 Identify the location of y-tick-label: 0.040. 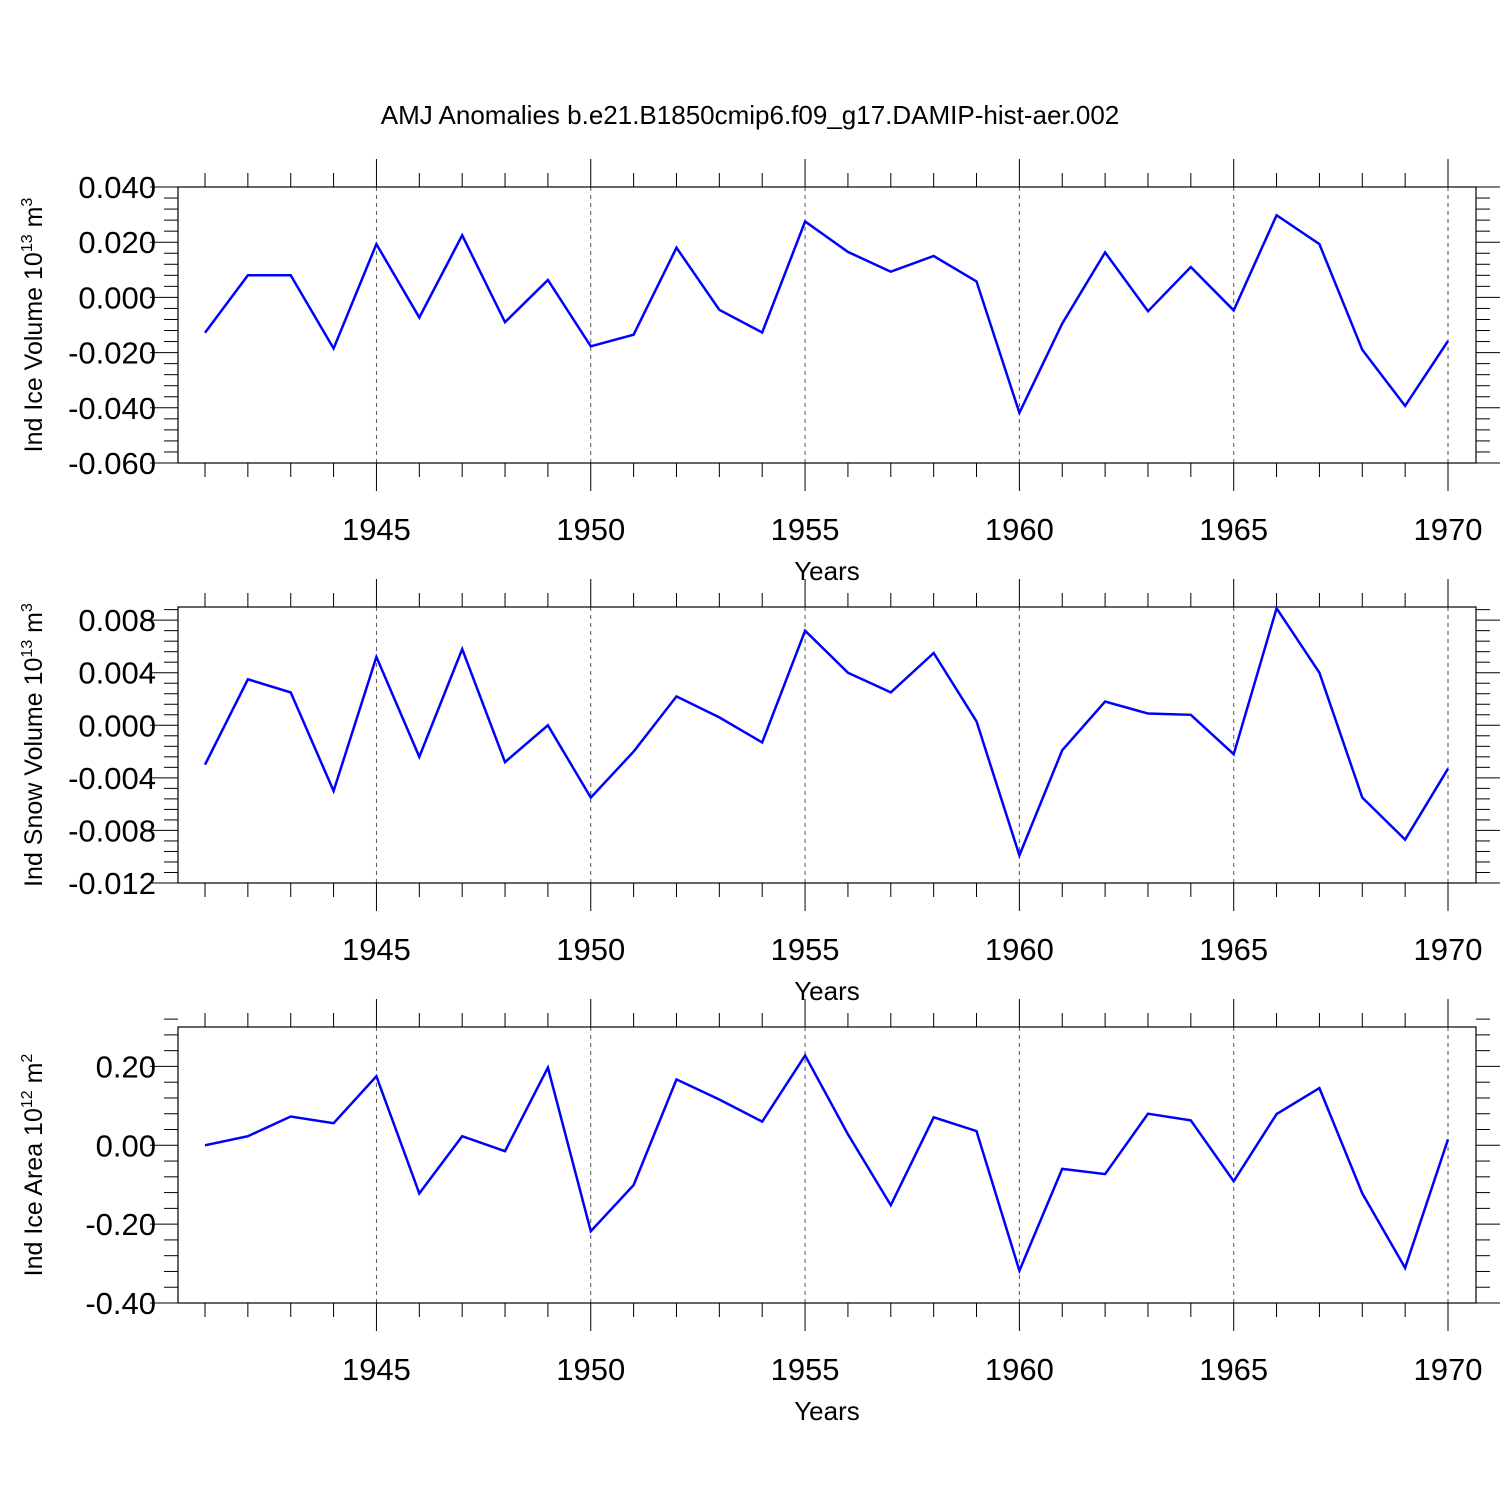
(117, 187).